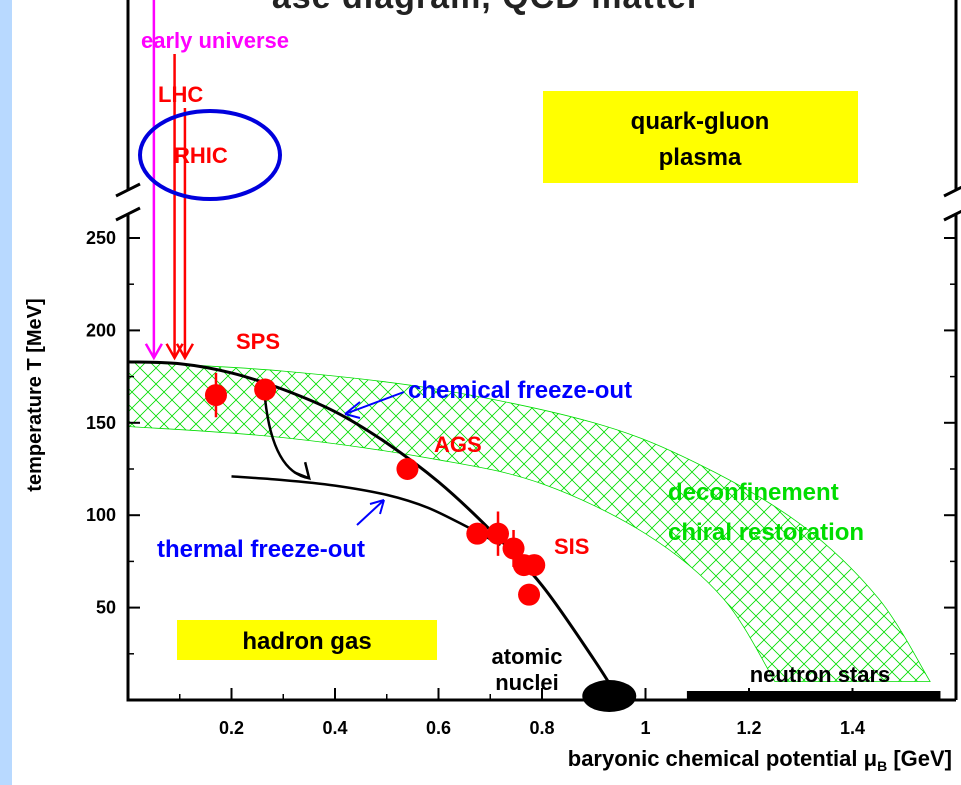 This screenshot has height=785, width=961. Describe the element at coordinates (106, 608) in the screenshot. I see `y-tick-label: 50` at that location.